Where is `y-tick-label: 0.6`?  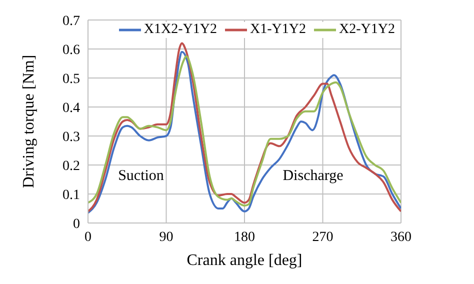
y-tick-label: 0.6 is located at coordinates (71, 50).